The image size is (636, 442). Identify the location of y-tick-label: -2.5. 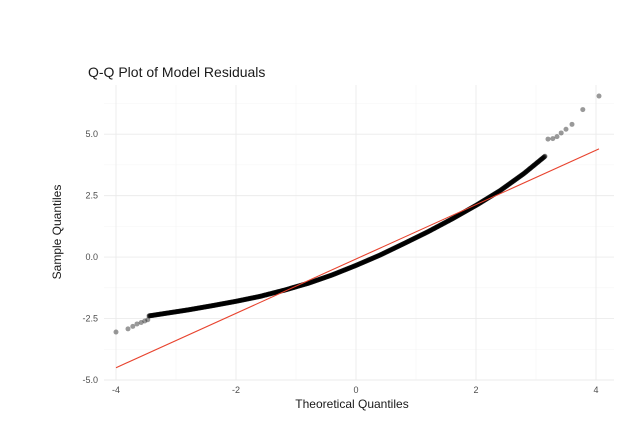
(90, 319).